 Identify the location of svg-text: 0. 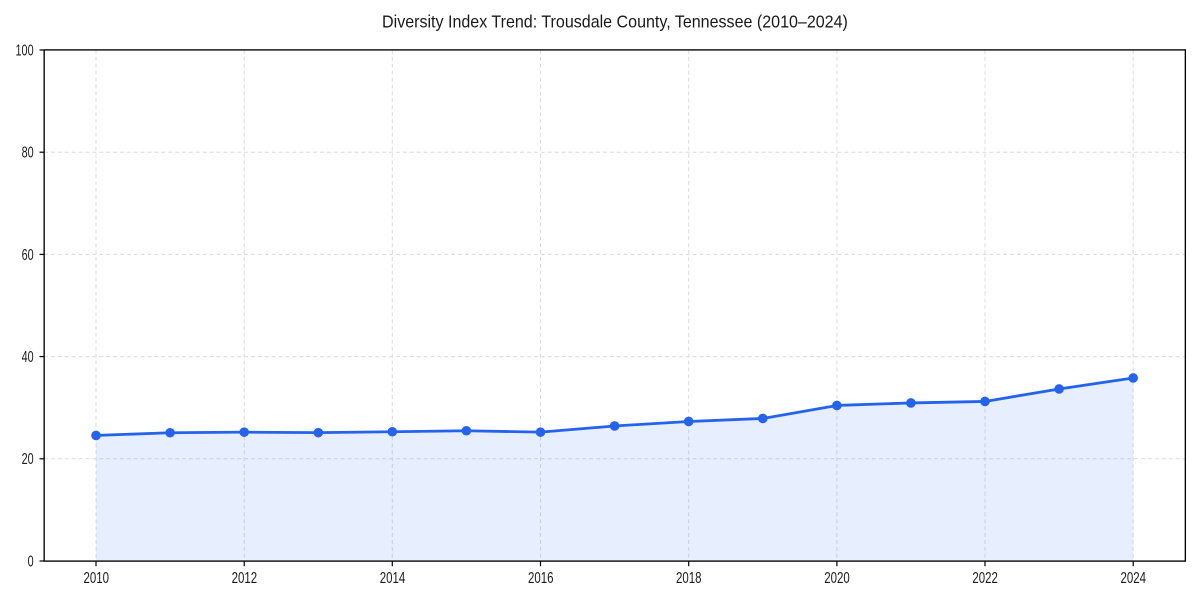
(31, 560).